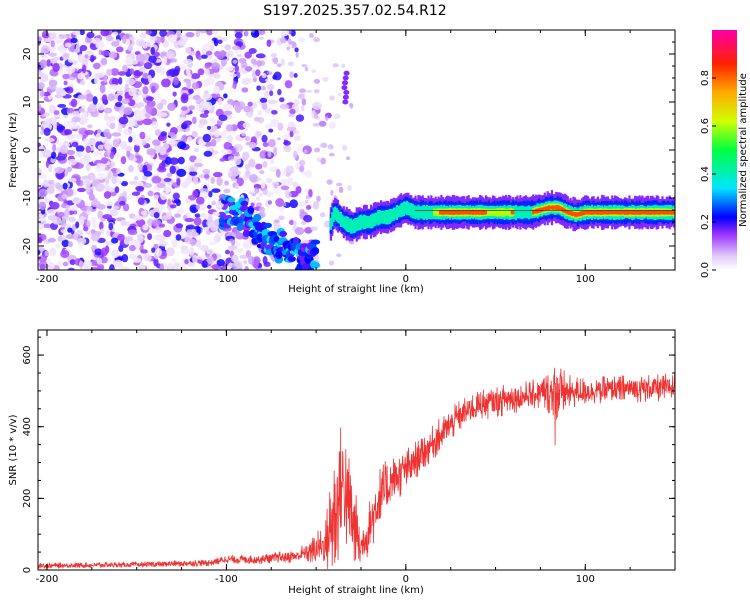 The width and height of the screenshot is (750, 600). I want to click on spectrum-ridge-core, so click(240, 212).